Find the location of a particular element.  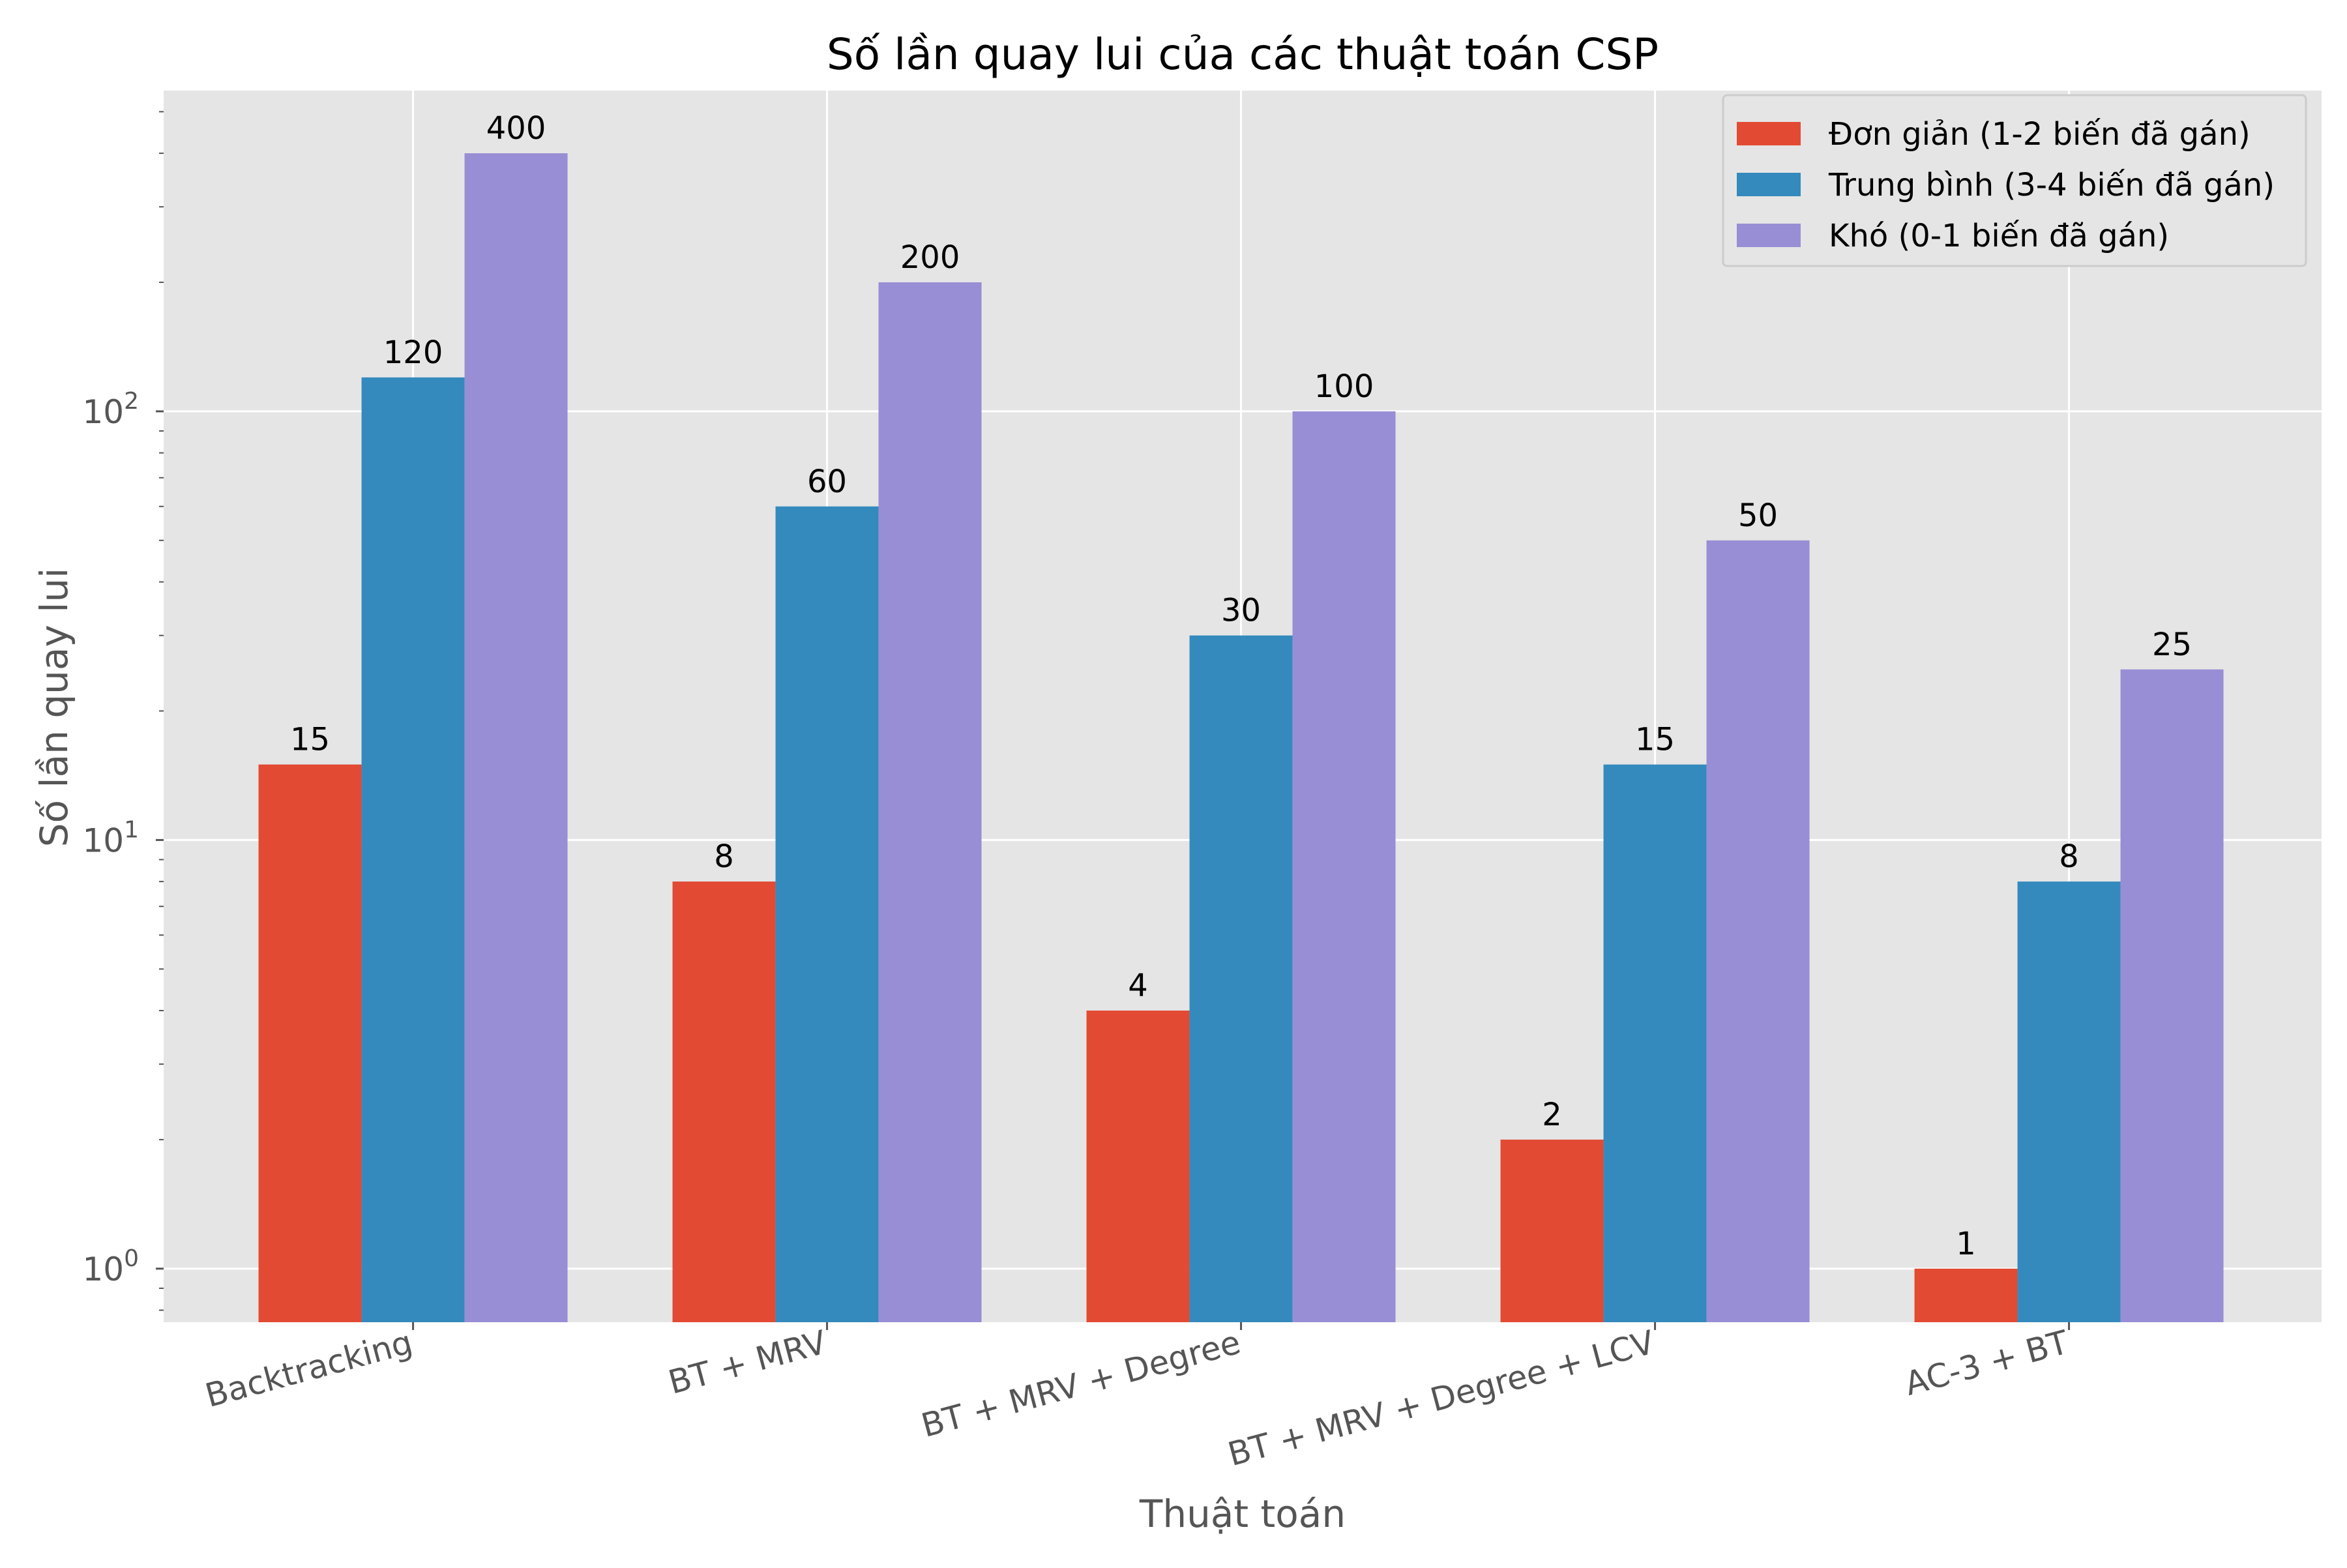

bar-value-label: 100 is located at coordinates (1344, 387).